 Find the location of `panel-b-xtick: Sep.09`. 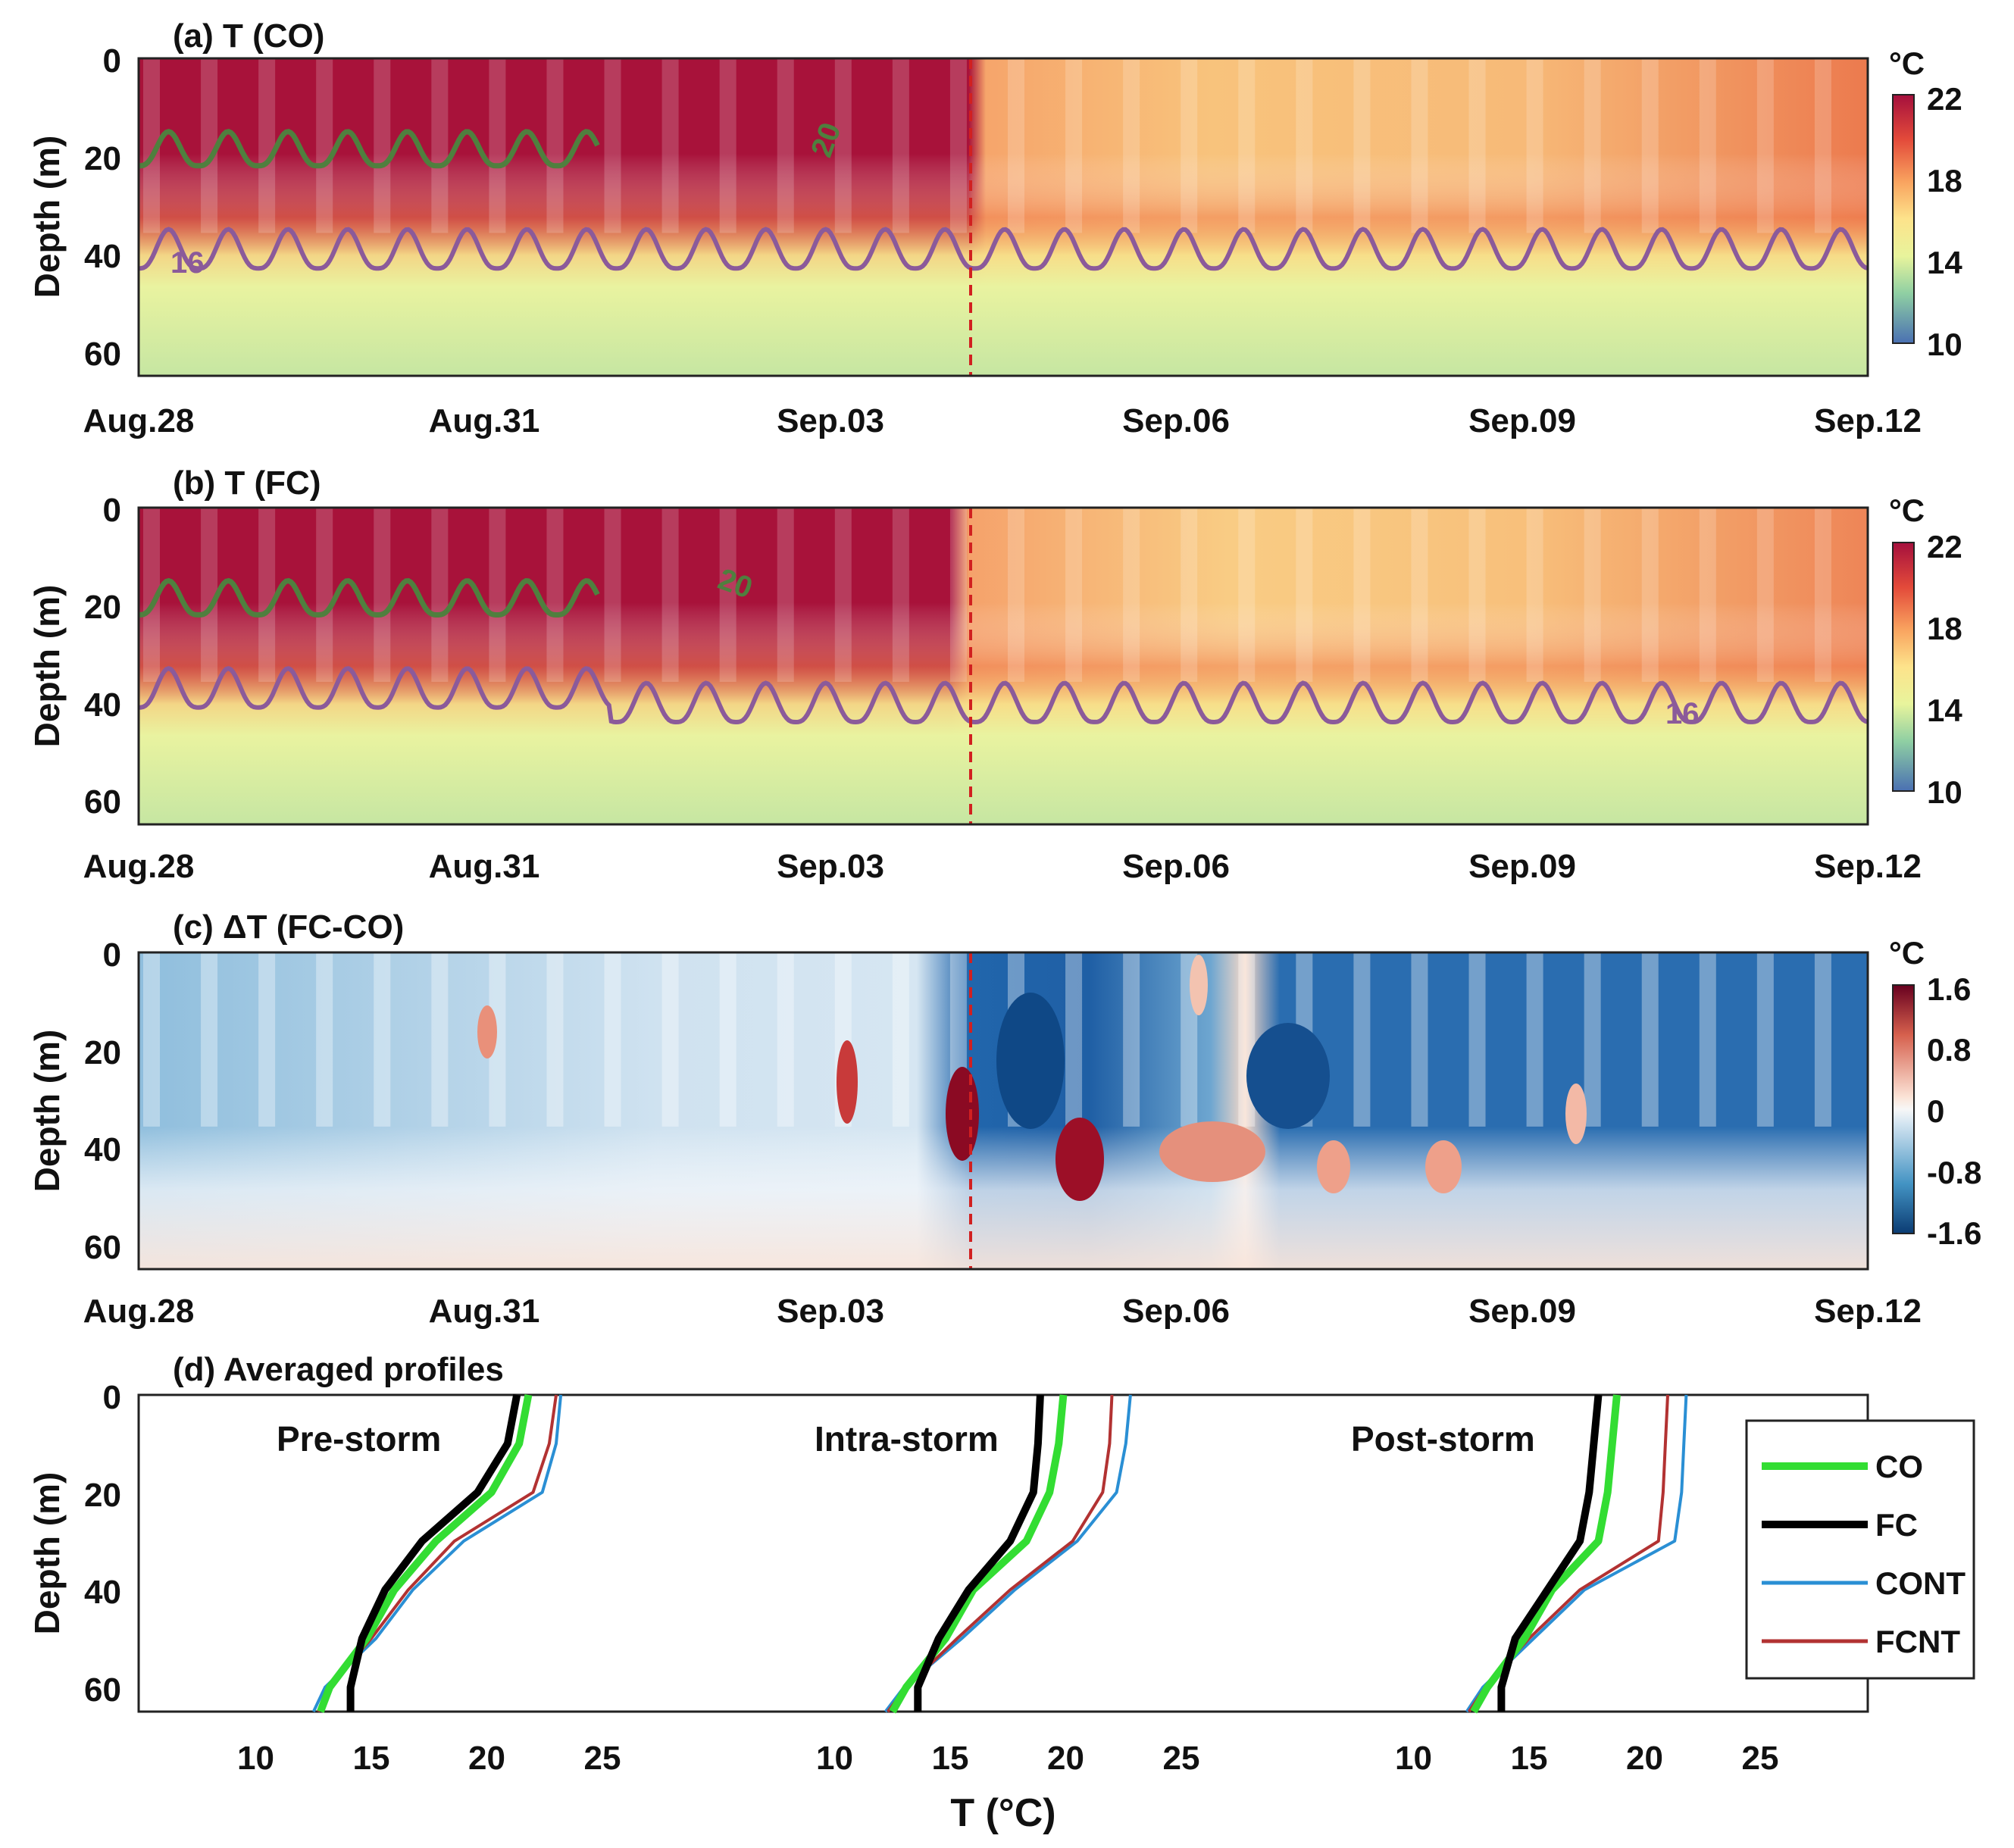

panel-b-xtick: Sep.09 is located at coordinates (1522, 866).